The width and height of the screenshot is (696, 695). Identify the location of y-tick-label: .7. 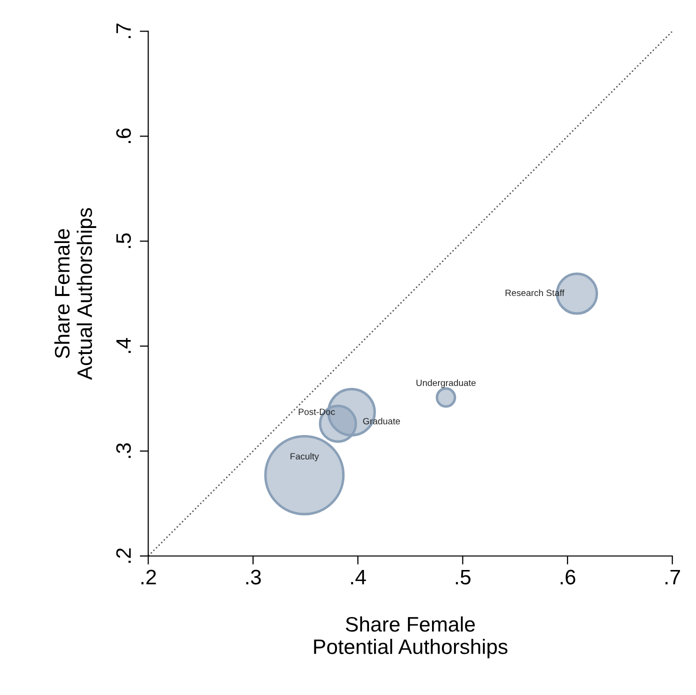
(123, 31).